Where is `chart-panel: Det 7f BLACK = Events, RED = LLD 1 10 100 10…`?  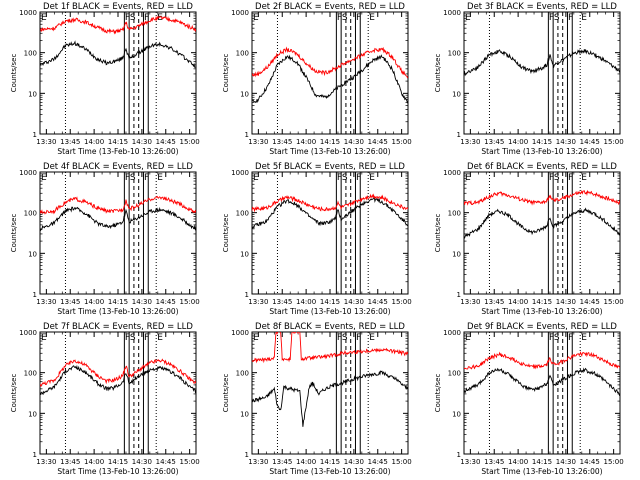
chart-panel: Det 7f BLACK = Events, RED = LLD 1 10 100 10… is located at coordinates (105, 399).